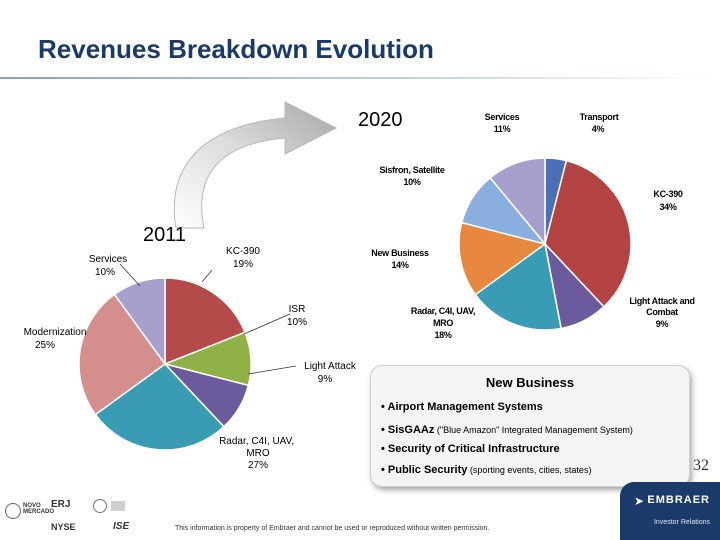 The width and height of the screenshot is (720, 540). What do you see at coordinates (502, 258) in the screenshot?
I see `pie-2020-slice-new-business` at bounding box center [502, 258].